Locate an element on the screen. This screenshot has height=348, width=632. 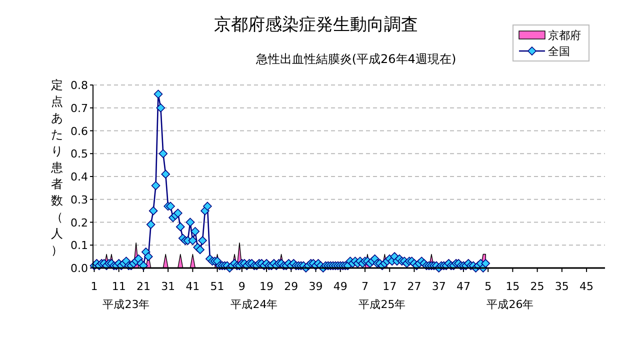
x-tick-label: 9 is located at coordinates (242, 286).